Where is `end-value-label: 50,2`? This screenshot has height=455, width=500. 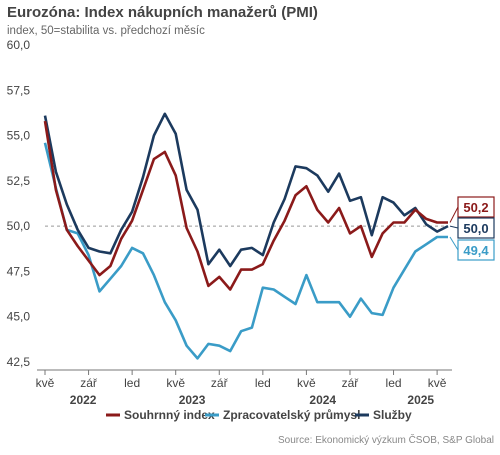
end-value-label: 50,2 is located at coordinates (475, 207).